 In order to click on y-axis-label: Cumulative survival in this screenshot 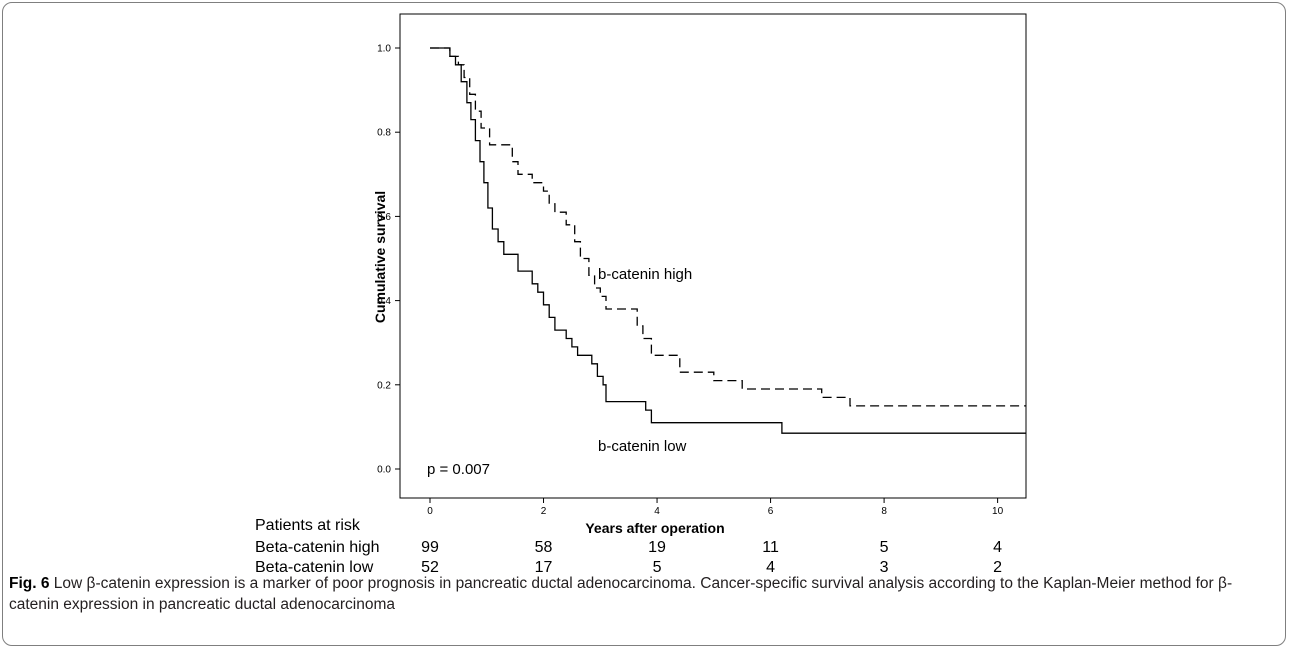, I will do `click(380, 257)`.